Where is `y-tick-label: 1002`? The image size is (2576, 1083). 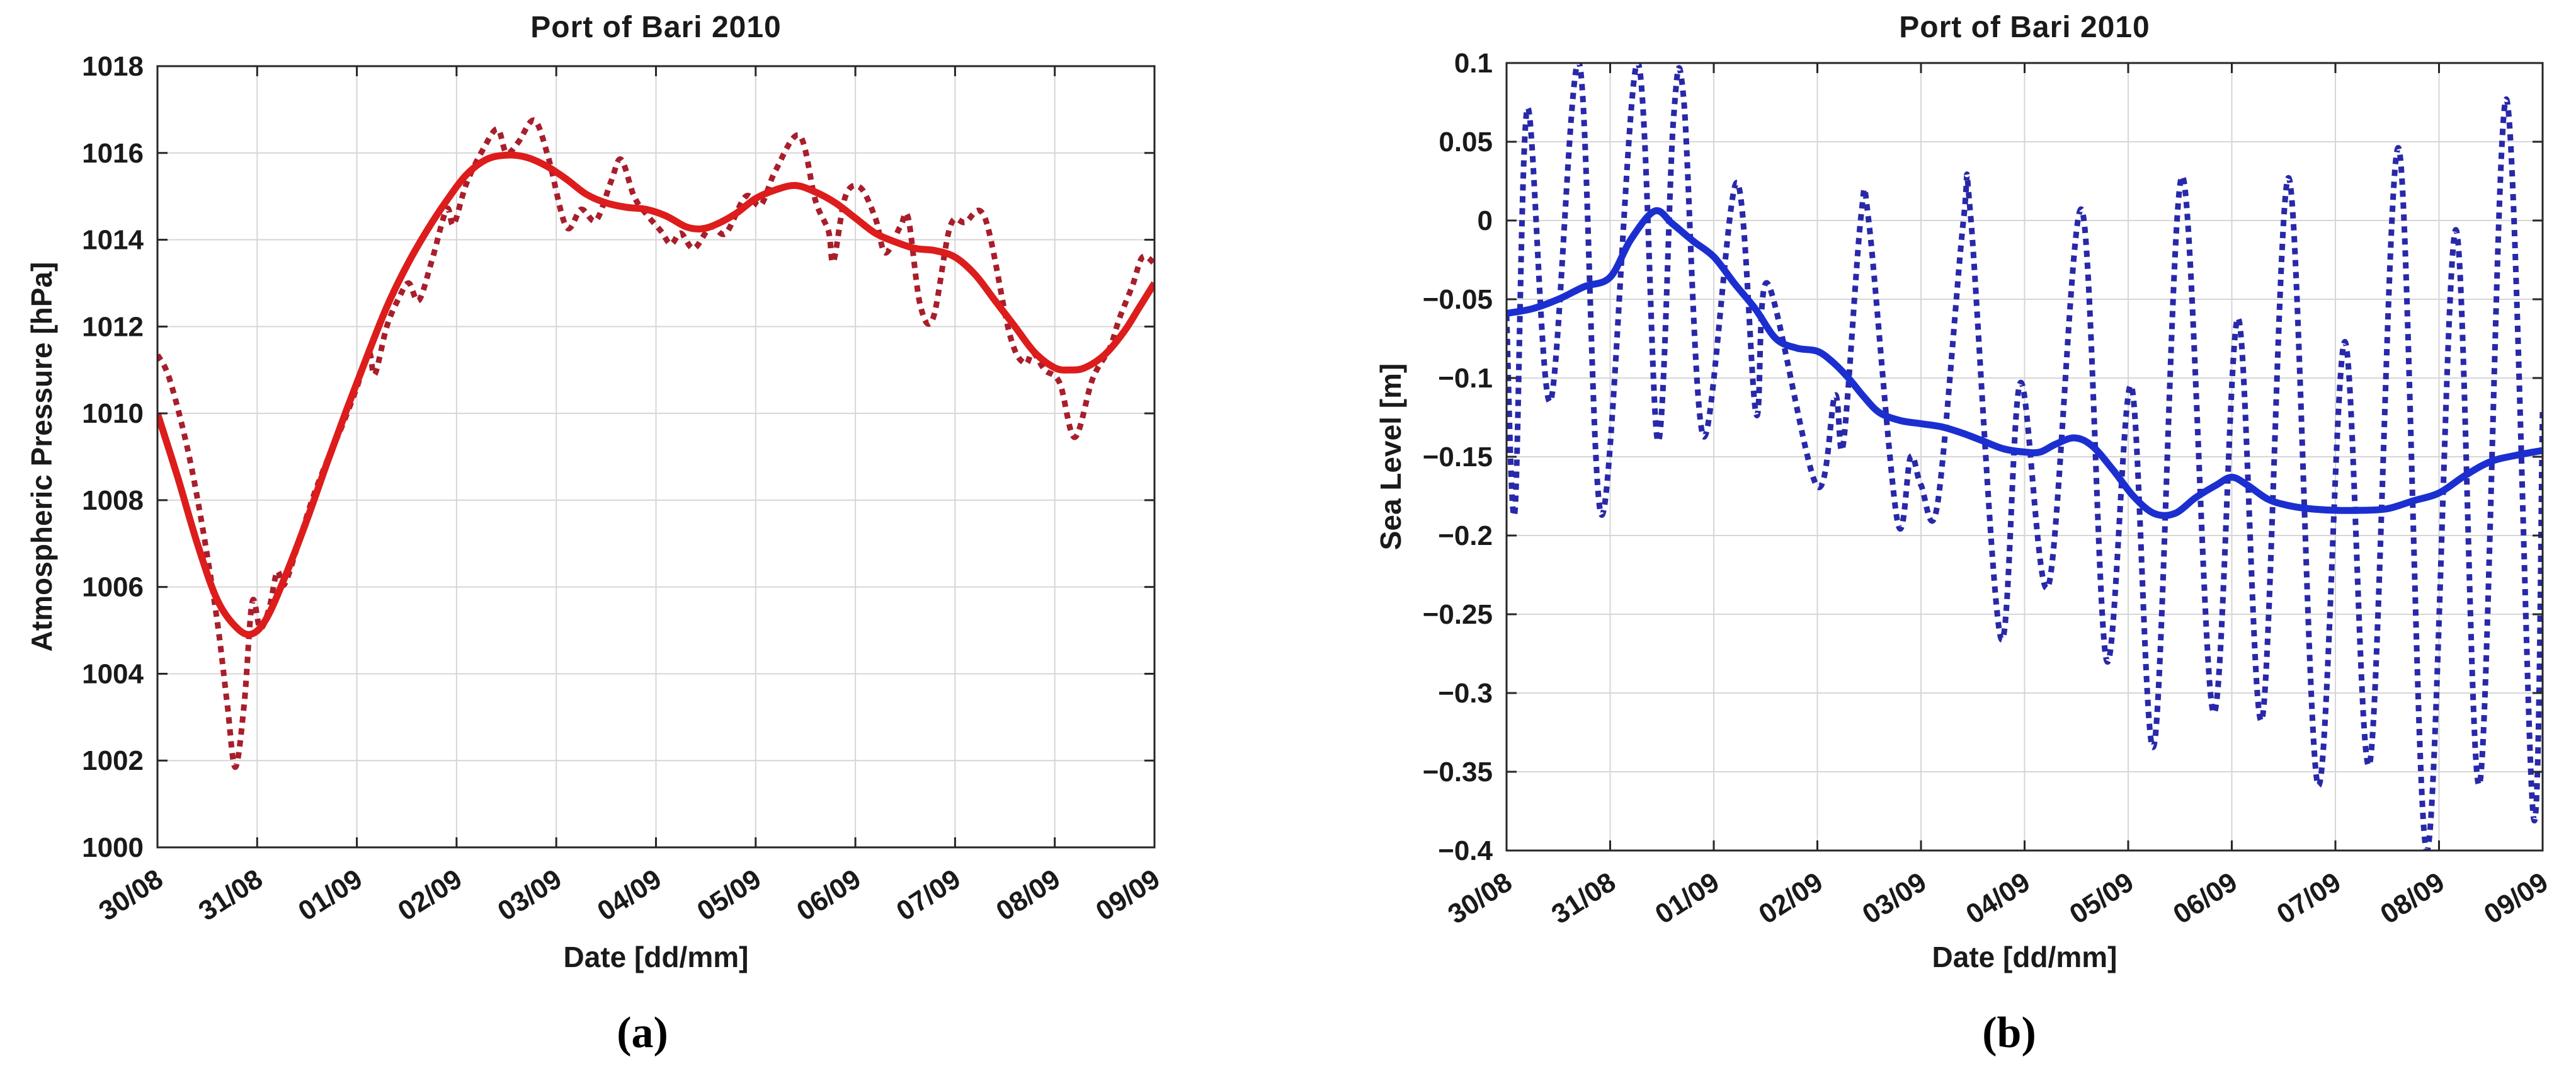 y-tick-label: 1002 is located at coordinates (113, 760).